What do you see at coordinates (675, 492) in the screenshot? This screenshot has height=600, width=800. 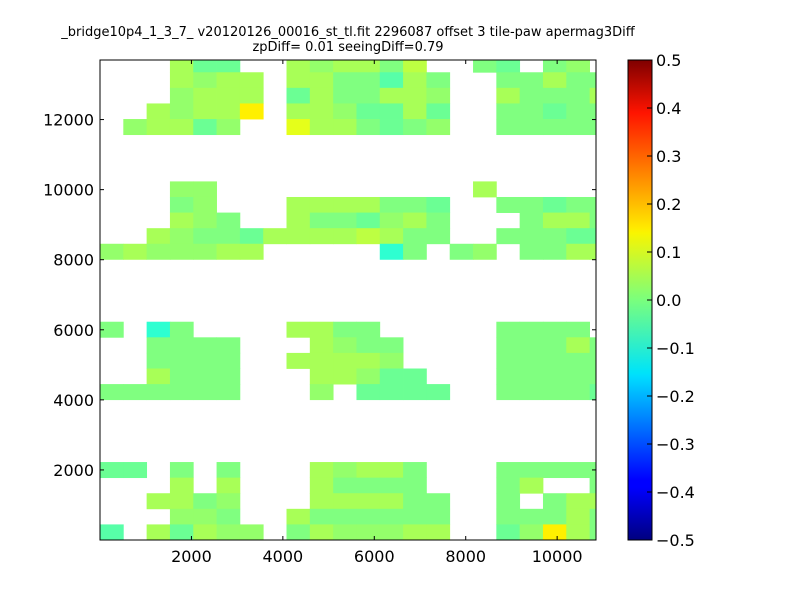 I see `colorbar-tick-label: −0.4` at bounding box center [675, 492].